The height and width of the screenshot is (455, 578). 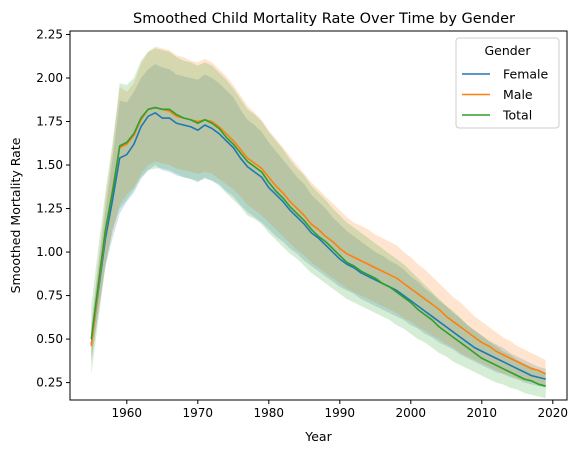 I want to click on legend: Gender Female Male Total, so click(x=507, y=83).